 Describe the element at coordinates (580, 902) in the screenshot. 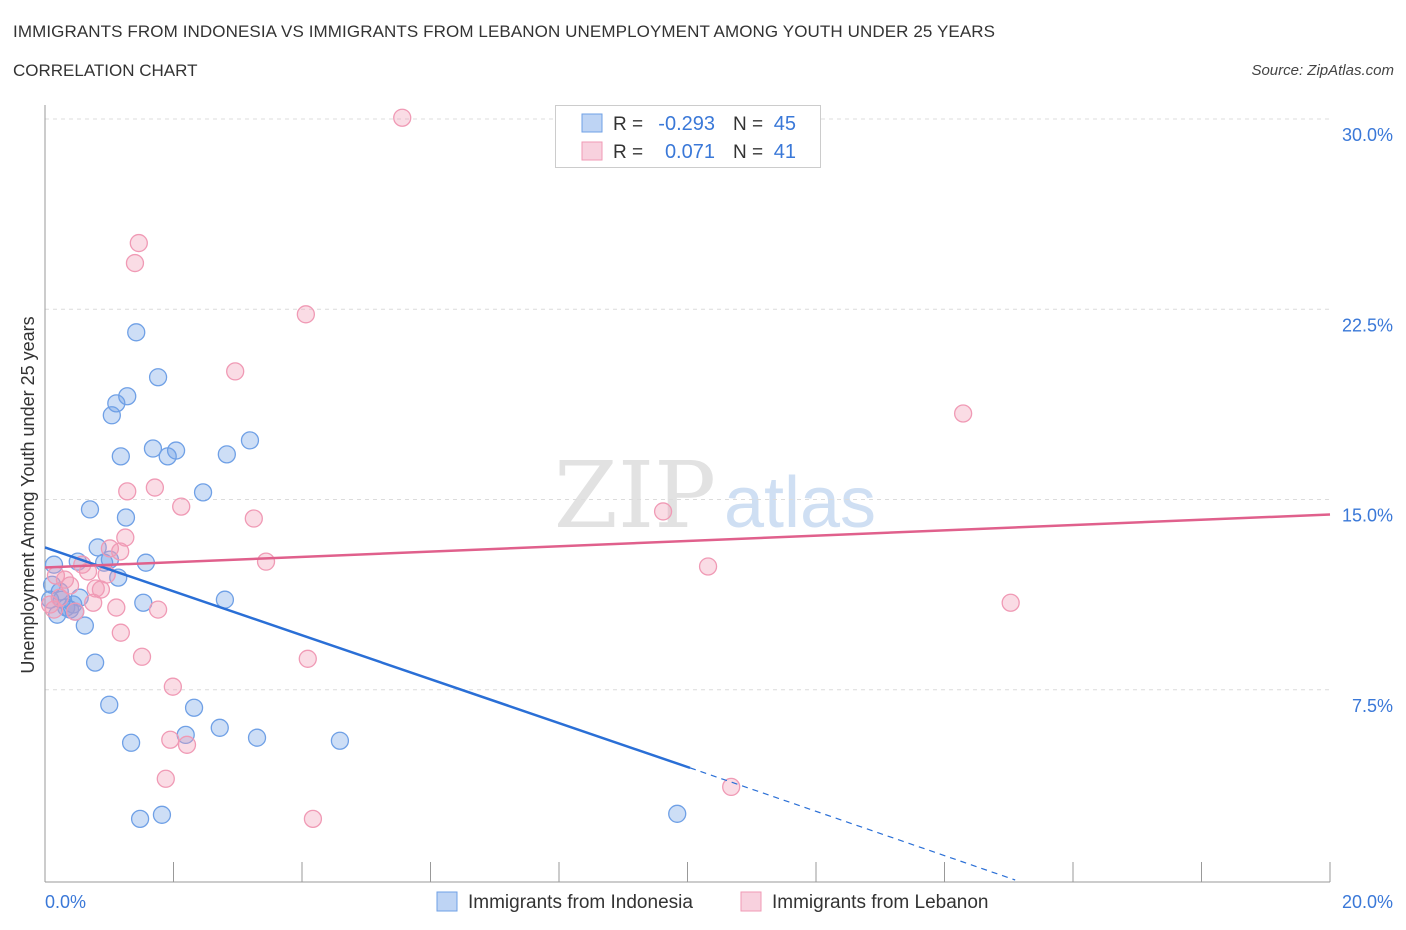

I see `legend-label: Immigrants from Indonesia` at that location.